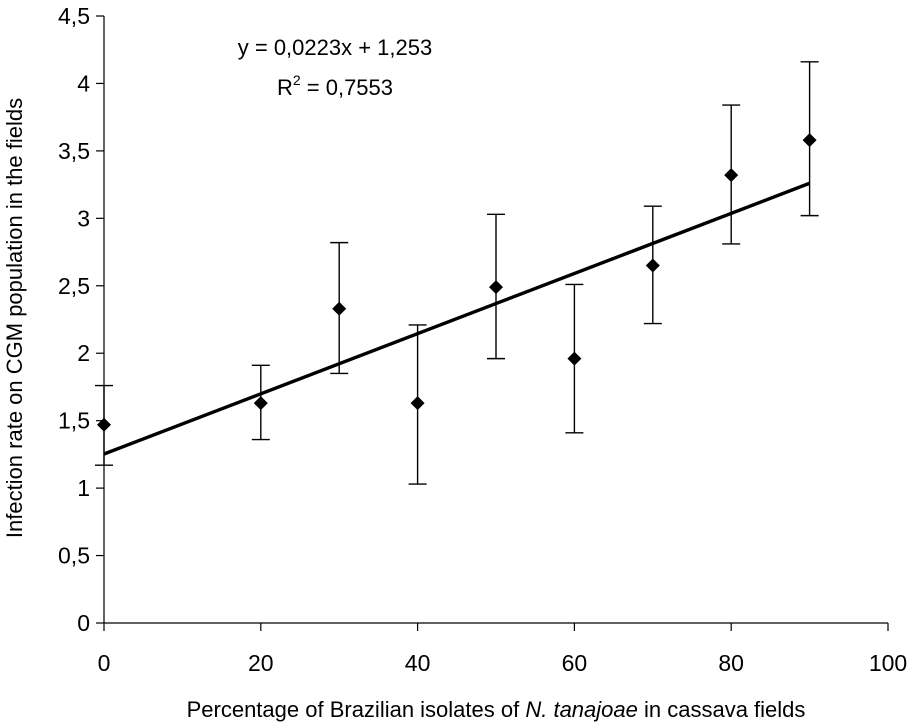 This screenshot has width=913, height=726. What do you see at coordinates (335, 86) in the screenshot?
I see `r-squared: R2 = 0,7553` at bounding box center [335, 86].